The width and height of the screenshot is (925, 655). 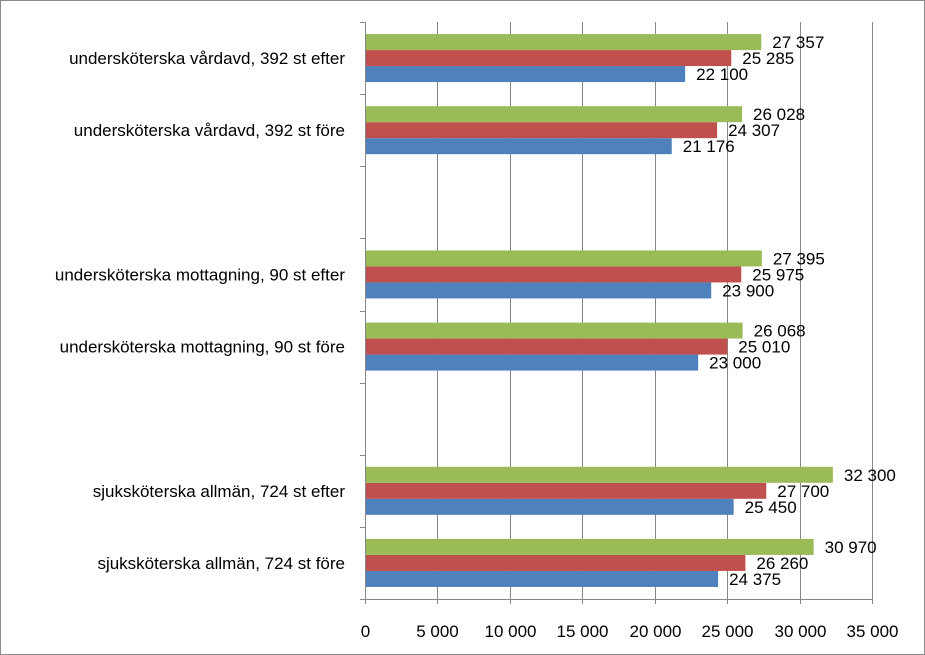 I want to click on data-label: 25 975, so click(x=778, y=274).